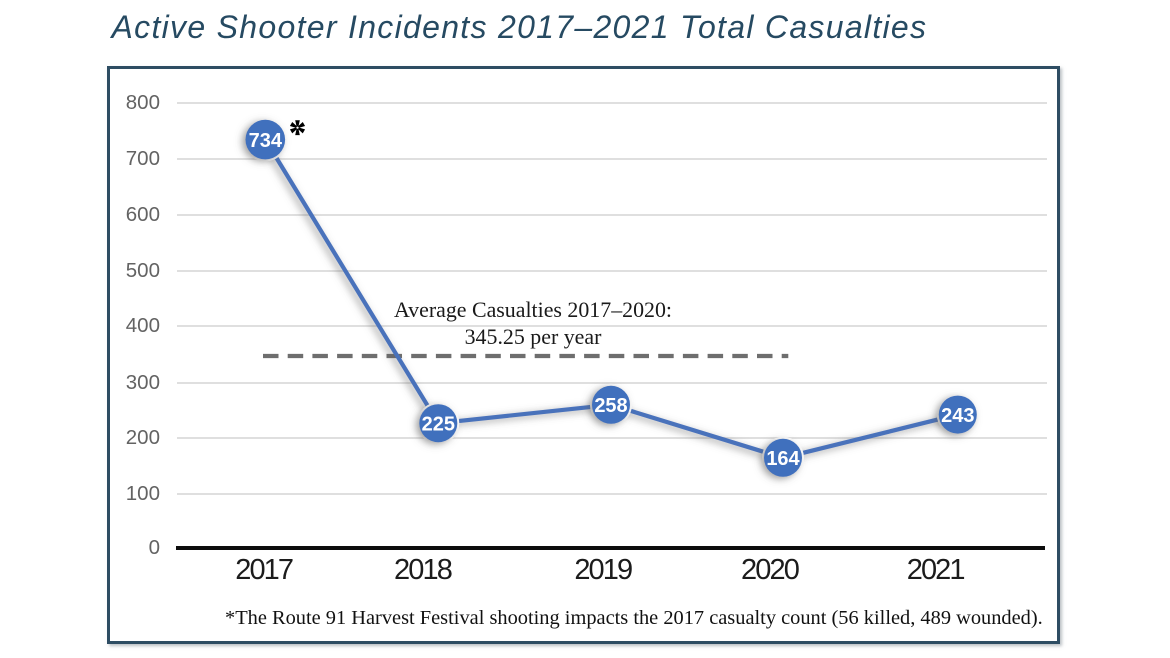 The image size is (1170, 658). Describe the element at coordinates (957, 416) in the screenshot. I see `svg-text: 243` at that location.